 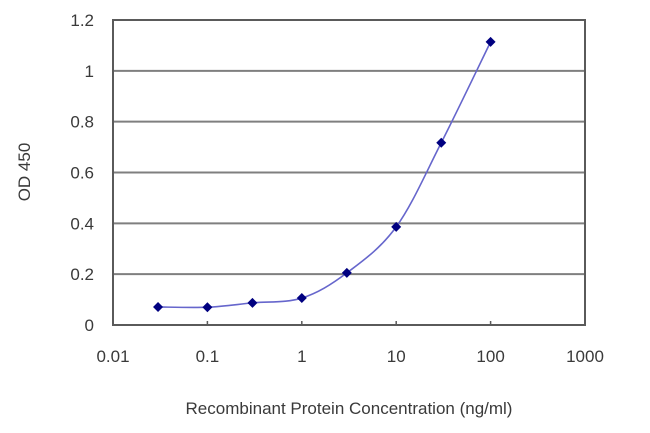 I want to click on x-tick-label: 1000, so click(x=585, y=356).